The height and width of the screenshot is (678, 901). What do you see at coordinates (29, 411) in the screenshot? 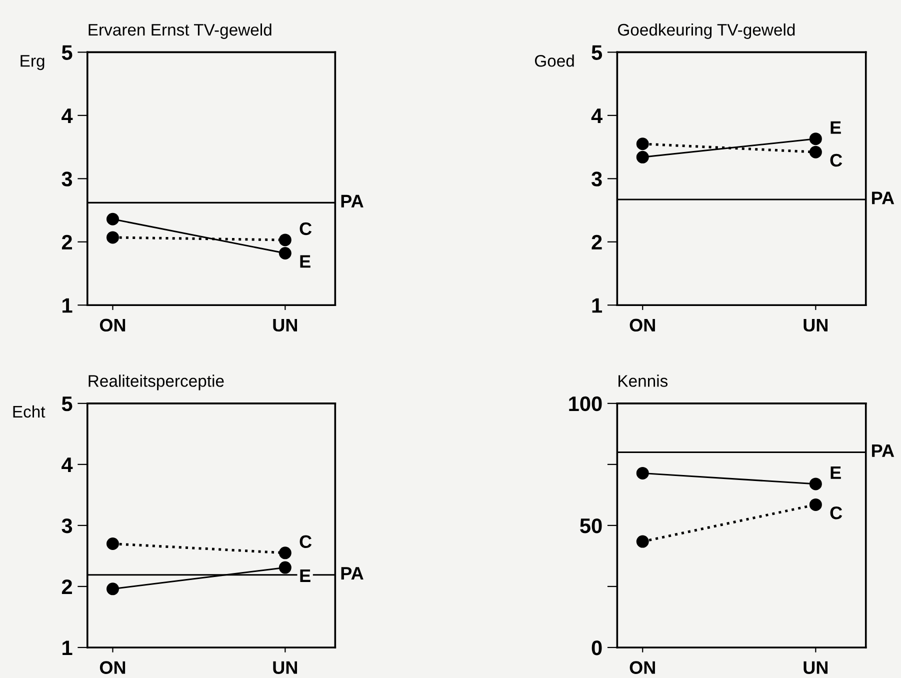
I see `y-axis-title: Echt` at bounding box center [29, 411].